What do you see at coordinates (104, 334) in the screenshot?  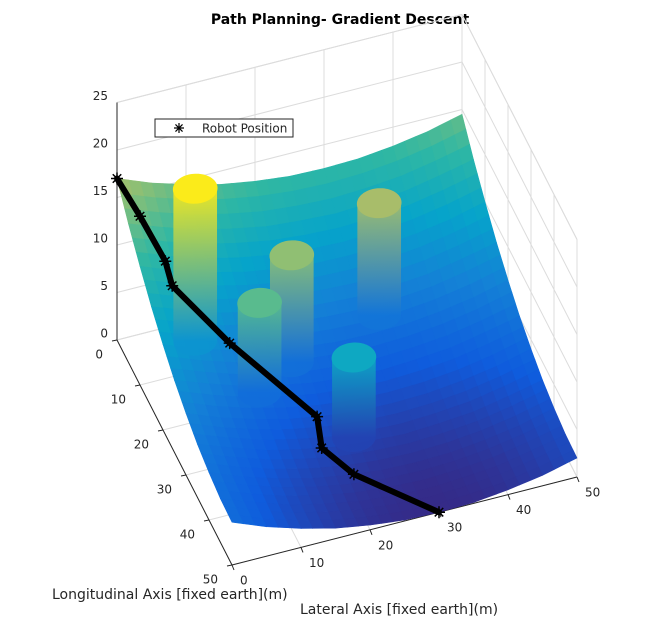 I see `z-tick-label: 0` at bounding box center [104, 334].